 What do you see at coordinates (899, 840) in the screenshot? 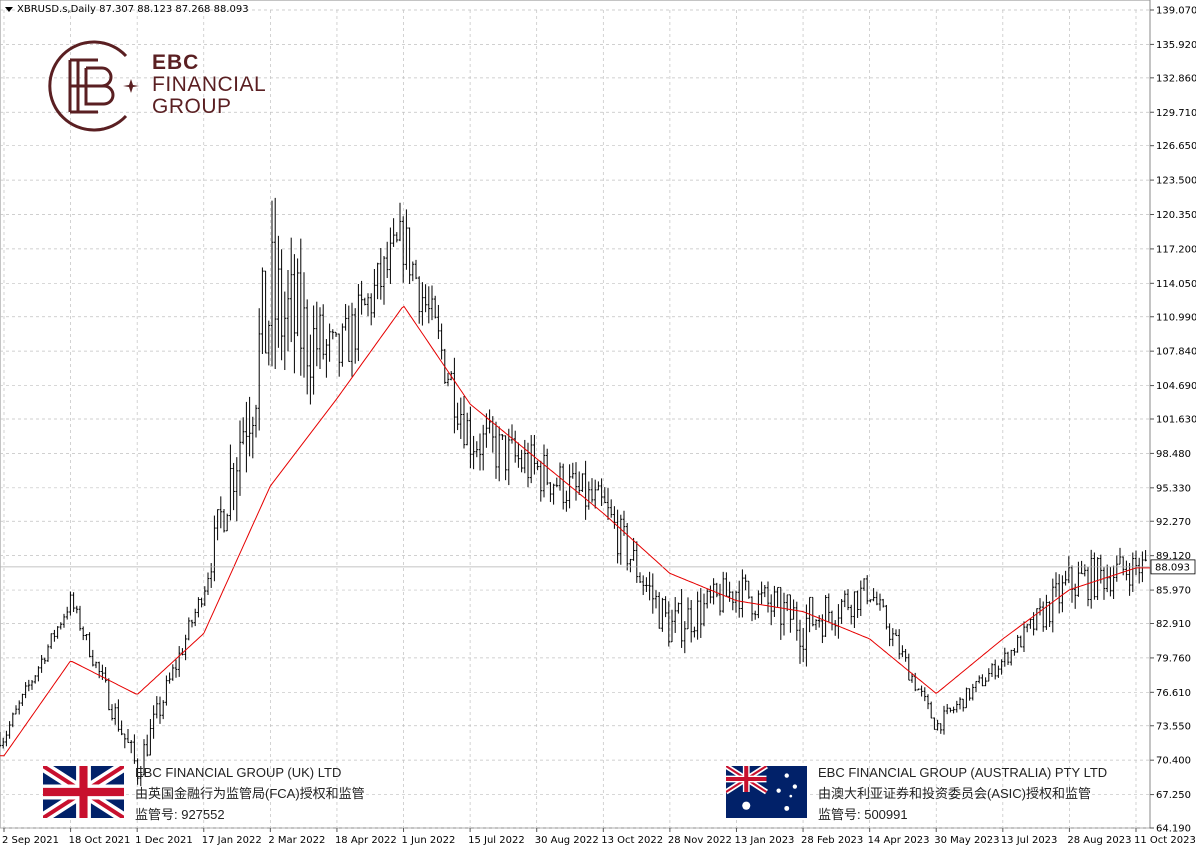
I see `x-tick-label: 14 Apr 2023` at bounding box center [899, 840].